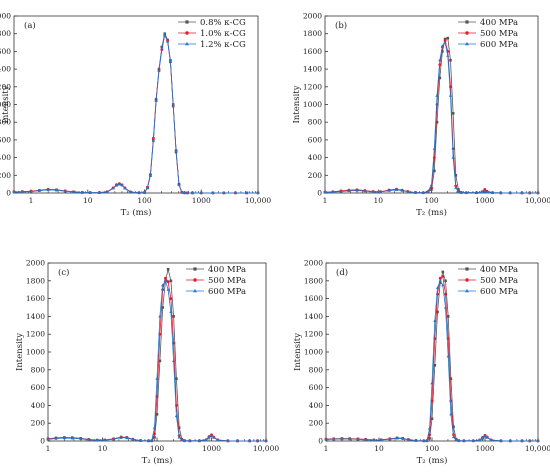 Image resolution: width=550 pixels, height=475 pixels. I want to click on y-tick-label: 1200, so click(312, 86).